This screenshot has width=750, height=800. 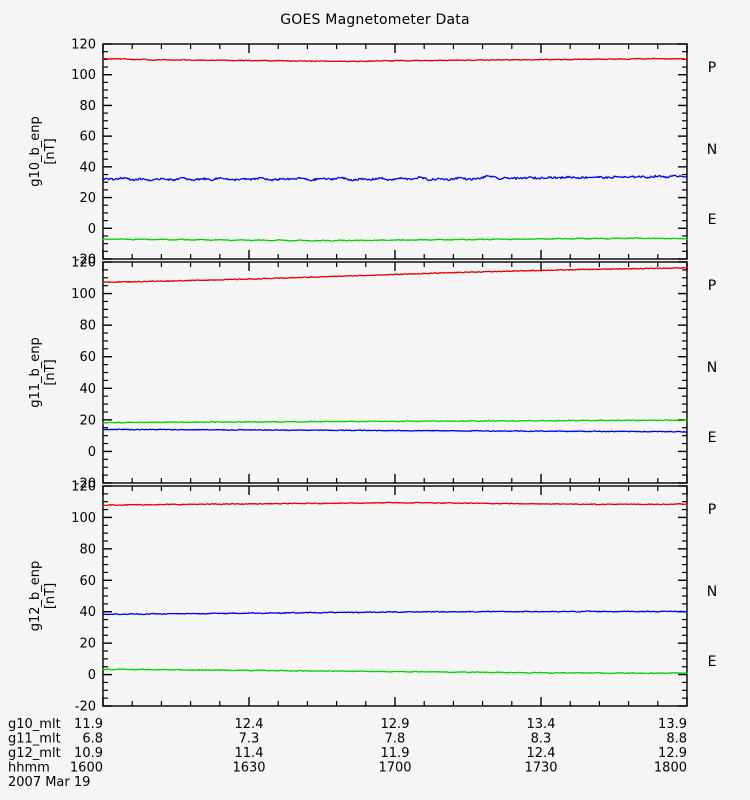 What do you see at coordinates (670, 768) in the screenshot?
I see `footer-value-hhmm-4: 1800` at bounding box center [670, 768].